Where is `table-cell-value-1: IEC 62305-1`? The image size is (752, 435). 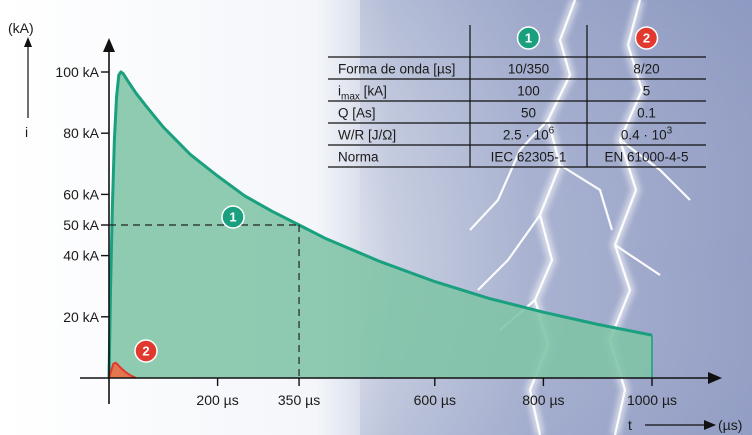
table-cell-value-1: IEC 62305-1 is located at coordinates (529, 157).